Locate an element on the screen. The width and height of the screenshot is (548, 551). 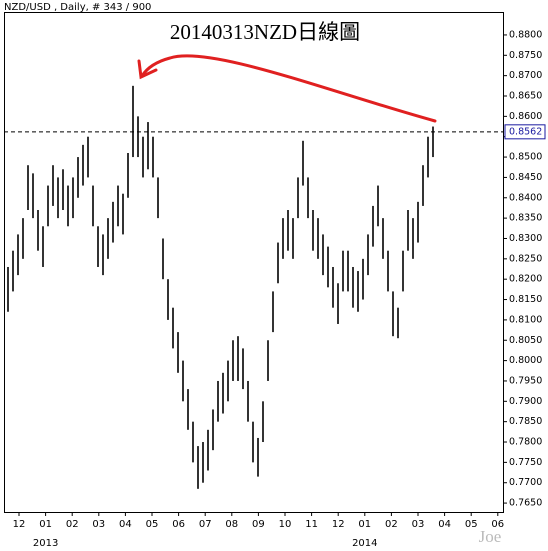
y-tick-label: 0.7700 is located at coordinates (525, 482).